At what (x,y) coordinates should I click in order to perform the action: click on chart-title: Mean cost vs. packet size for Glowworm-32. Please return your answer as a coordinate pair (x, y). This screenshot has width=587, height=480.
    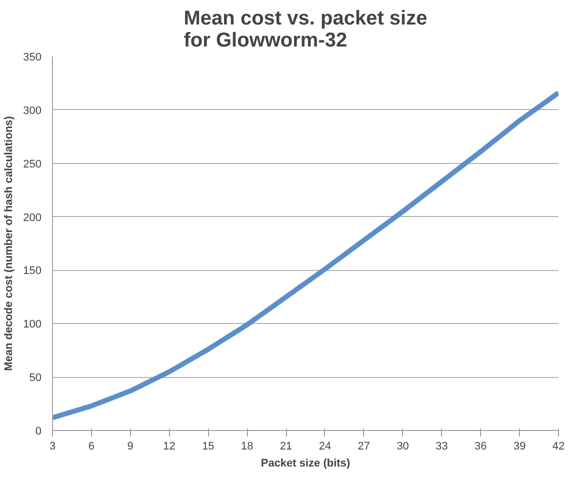
    Looking at the image, I should click on (306, 30).